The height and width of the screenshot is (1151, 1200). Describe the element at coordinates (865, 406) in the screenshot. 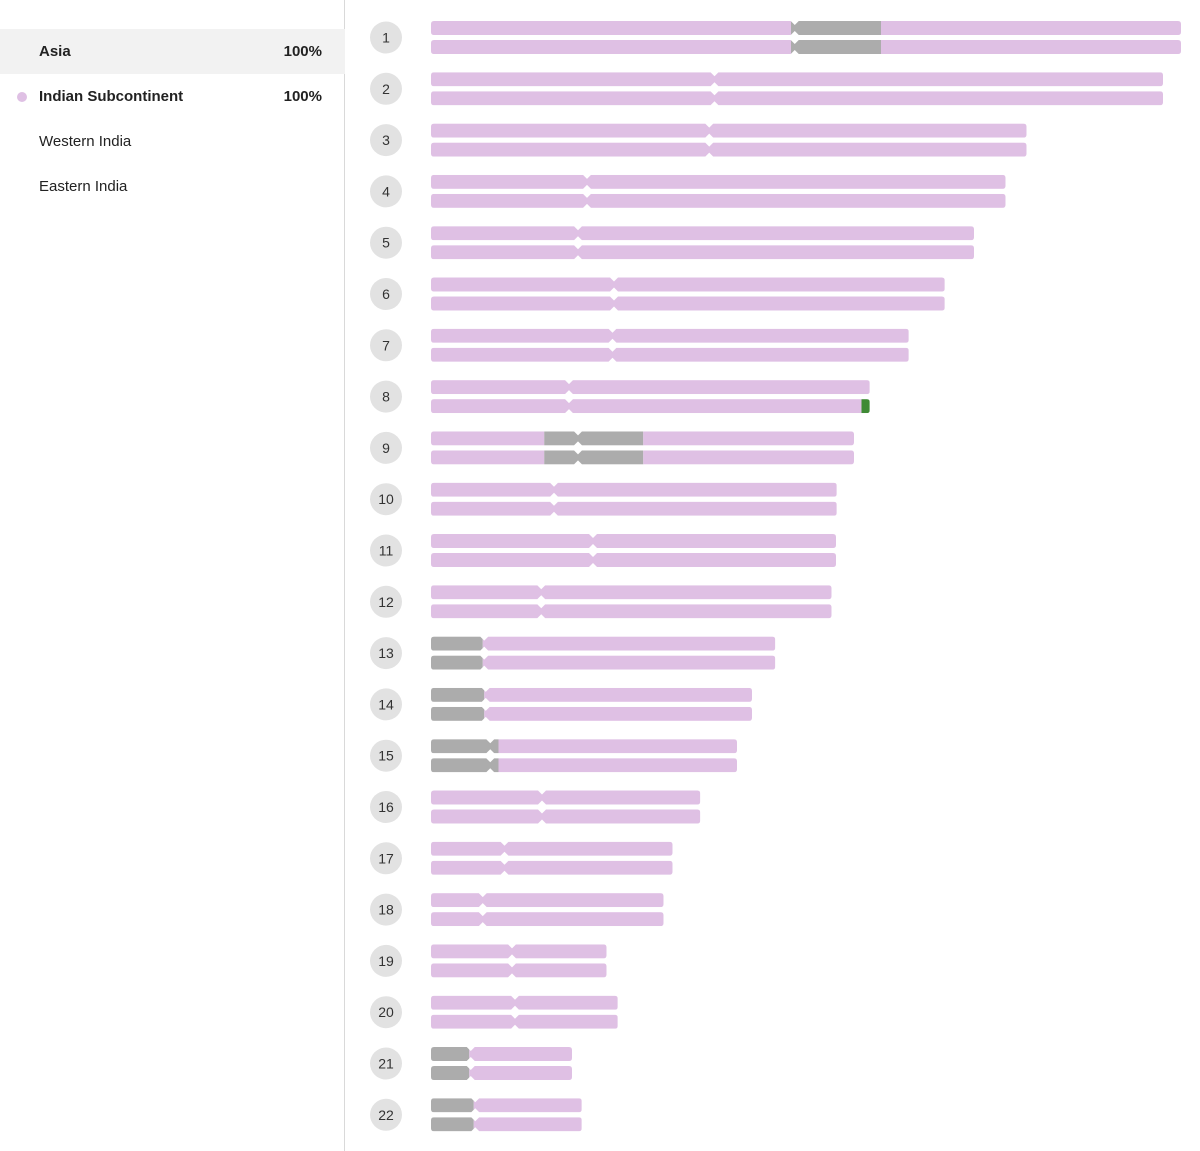

I see `chromosome-8-copy-2-segment-highlight` at that location.